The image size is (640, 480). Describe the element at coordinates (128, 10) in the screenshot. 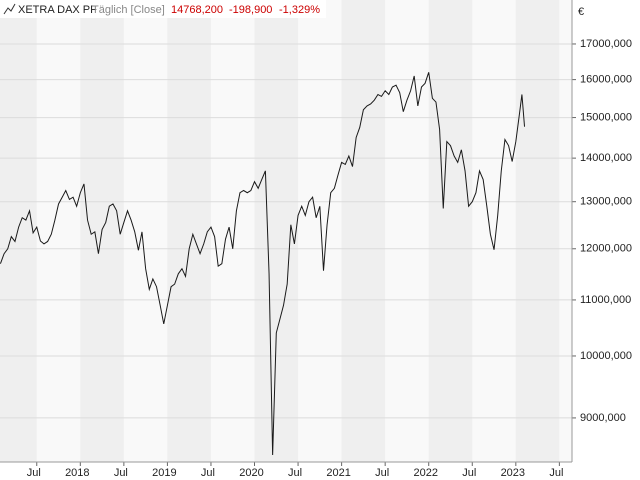

I see `chart-subtitle: Täglich [Close]` at that location.